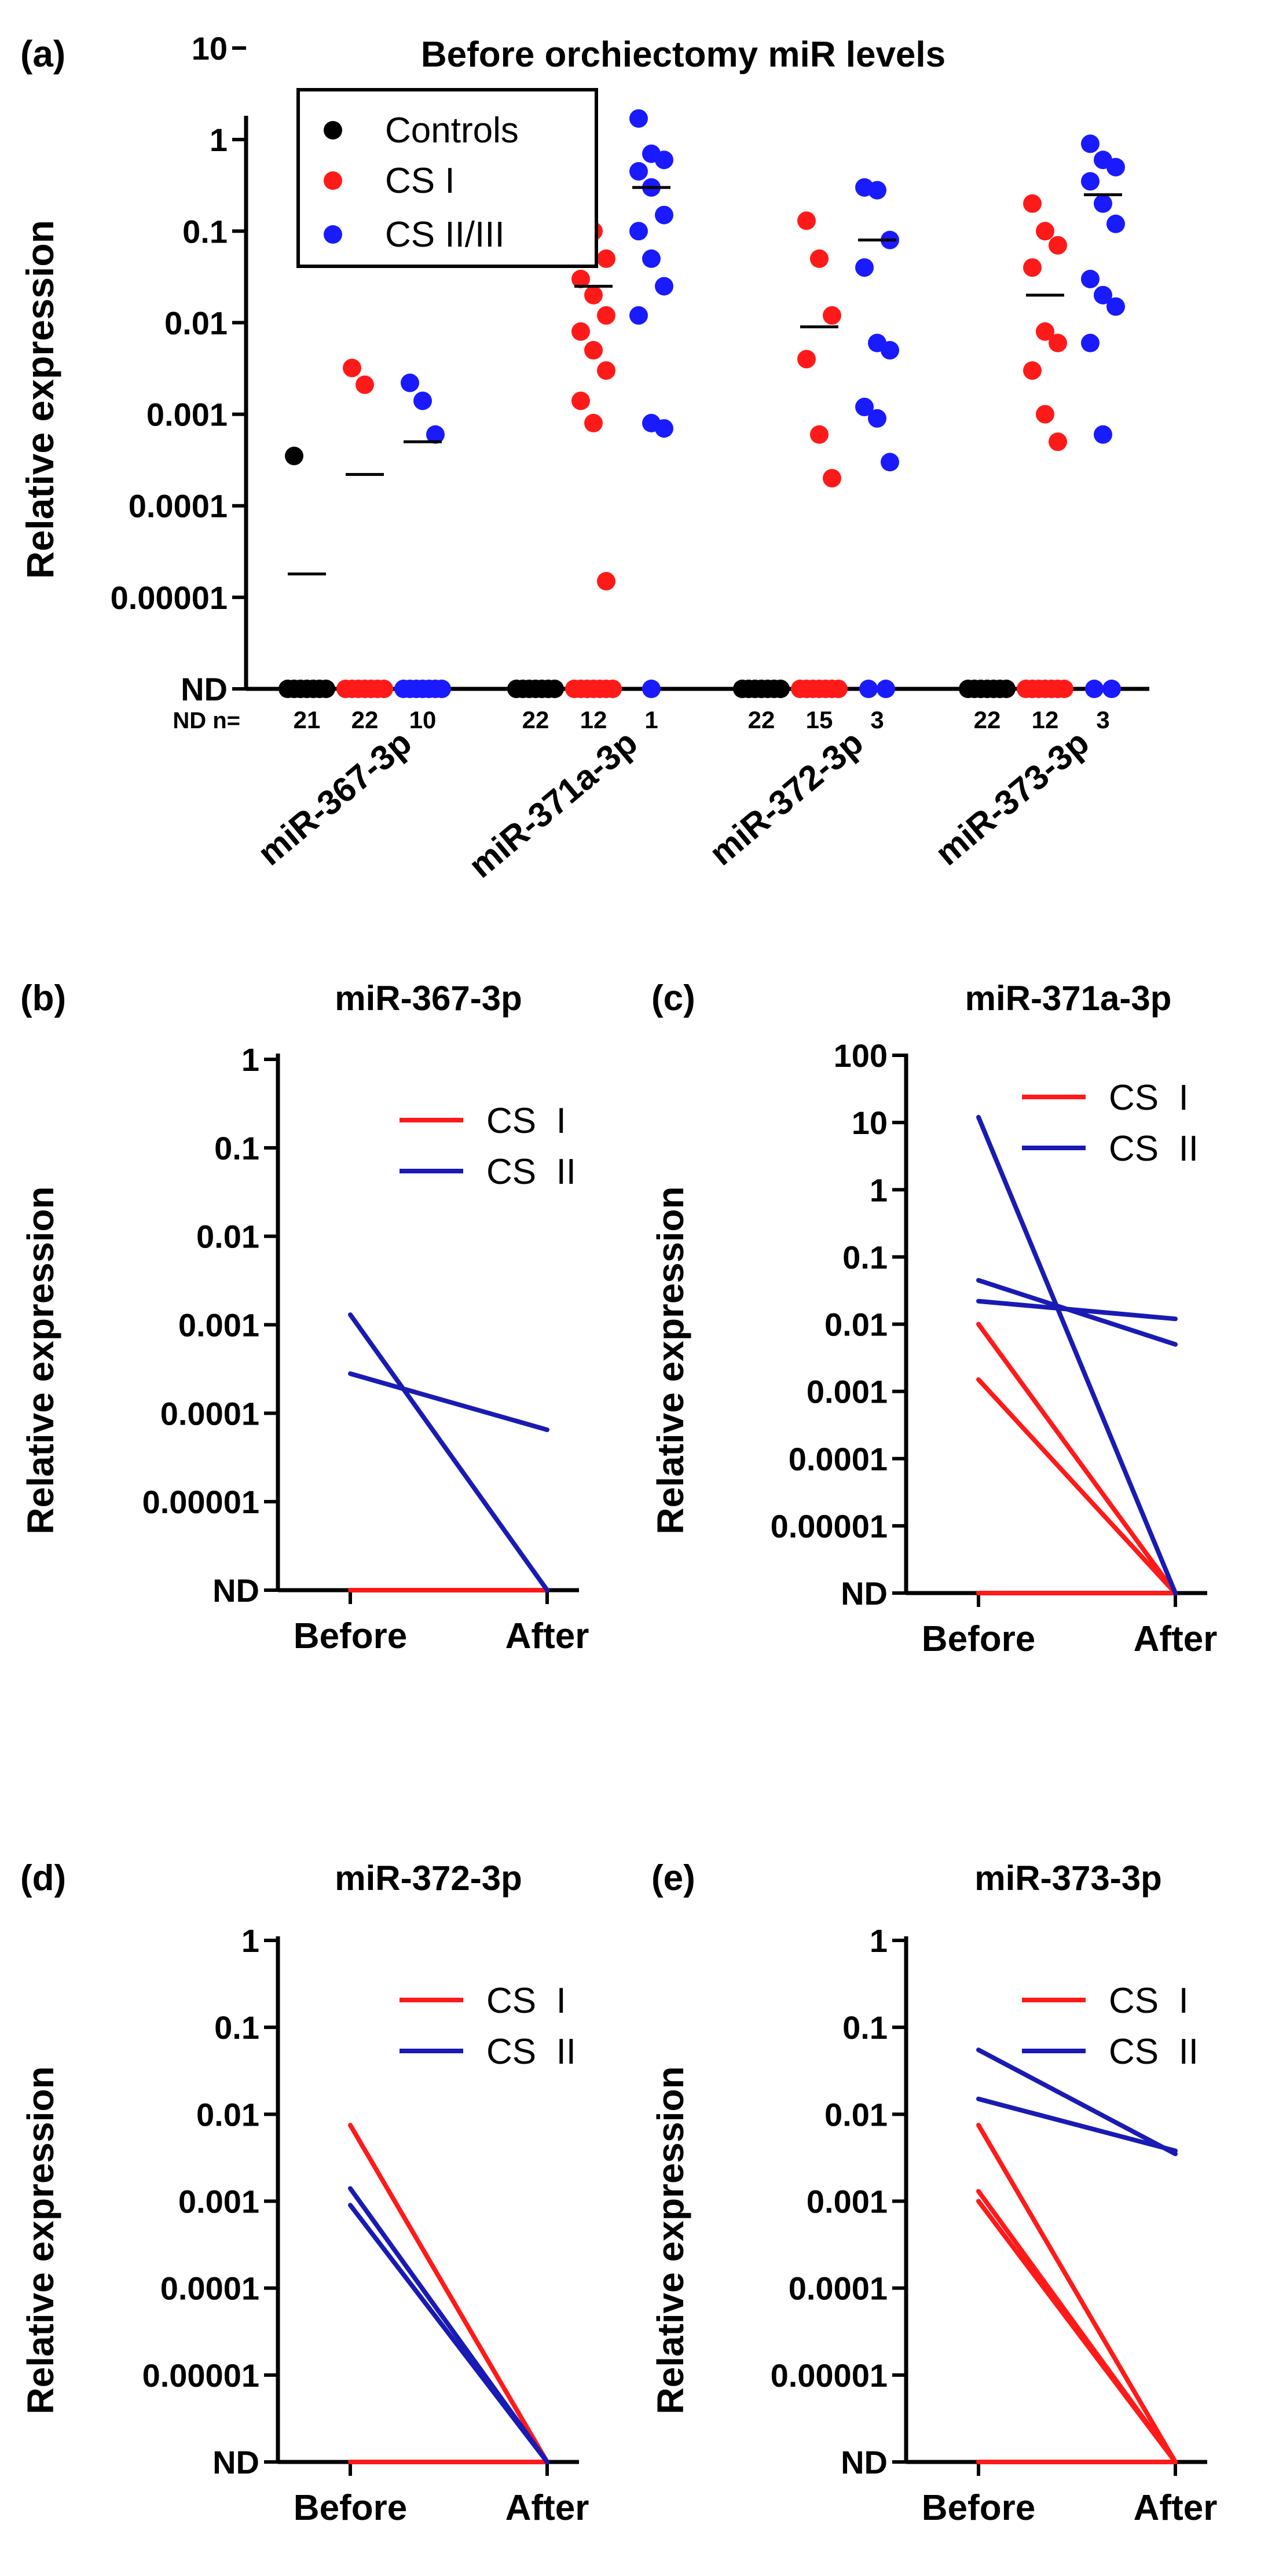 This screenshot has width=1268, height=2576. What do you see at coordinates (210, 48) in the screenshot?
I see `y-tick-label: 10` at bounding box center [210, 48].